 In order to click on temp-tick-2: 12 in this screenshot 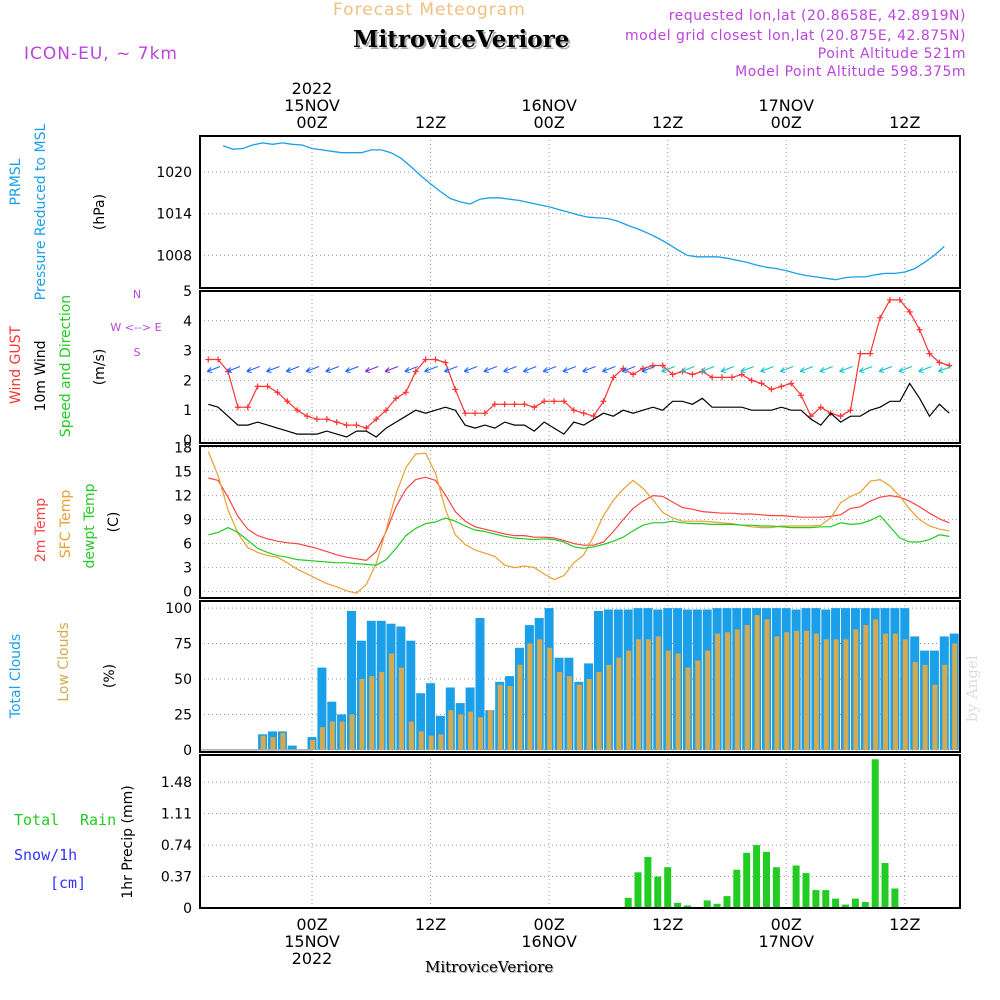, I will do `click(183, 497)`.